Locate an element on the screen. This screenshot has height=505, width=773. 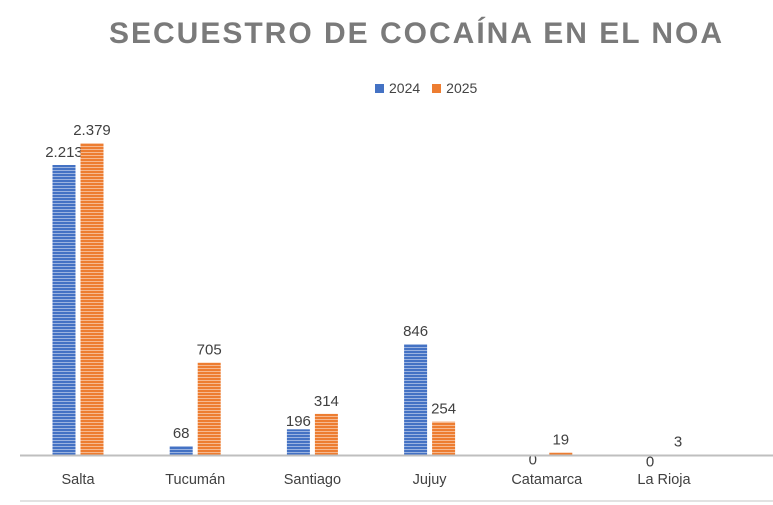
data-label-2025-Jujuy: 254 is located at coordinates (443, 409).